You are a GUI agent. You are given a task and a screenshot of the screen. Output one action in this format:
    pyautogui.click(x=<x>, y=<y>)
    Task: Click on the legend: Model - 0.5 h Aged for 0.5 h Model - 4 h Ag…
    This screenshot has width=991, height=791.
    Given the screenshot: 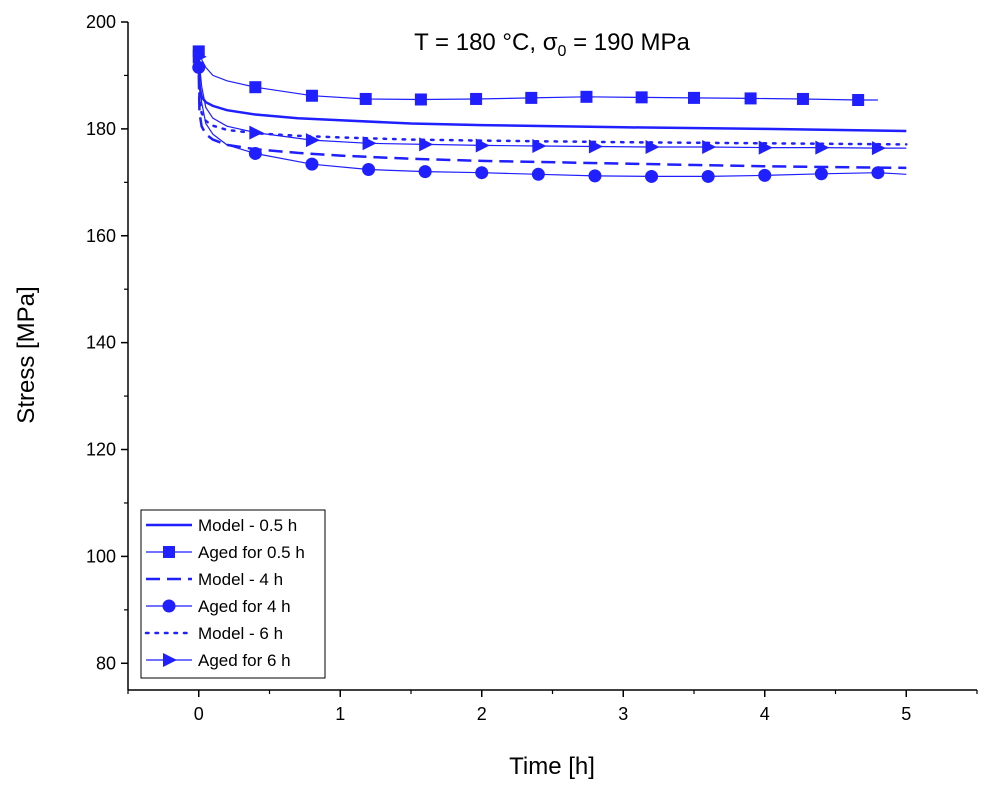 What is the action you would take?
    pyautogui.click(x=233, y=594)
    